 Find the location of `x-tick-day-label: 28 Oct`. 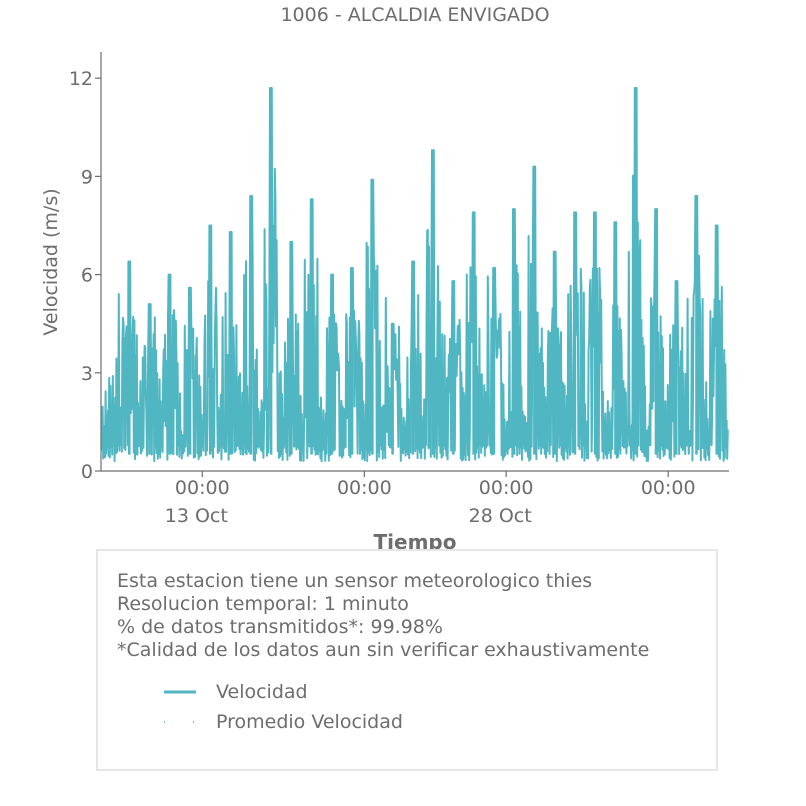

x-tick-day-label: 28 Oct is located at coordinates (500, 516).